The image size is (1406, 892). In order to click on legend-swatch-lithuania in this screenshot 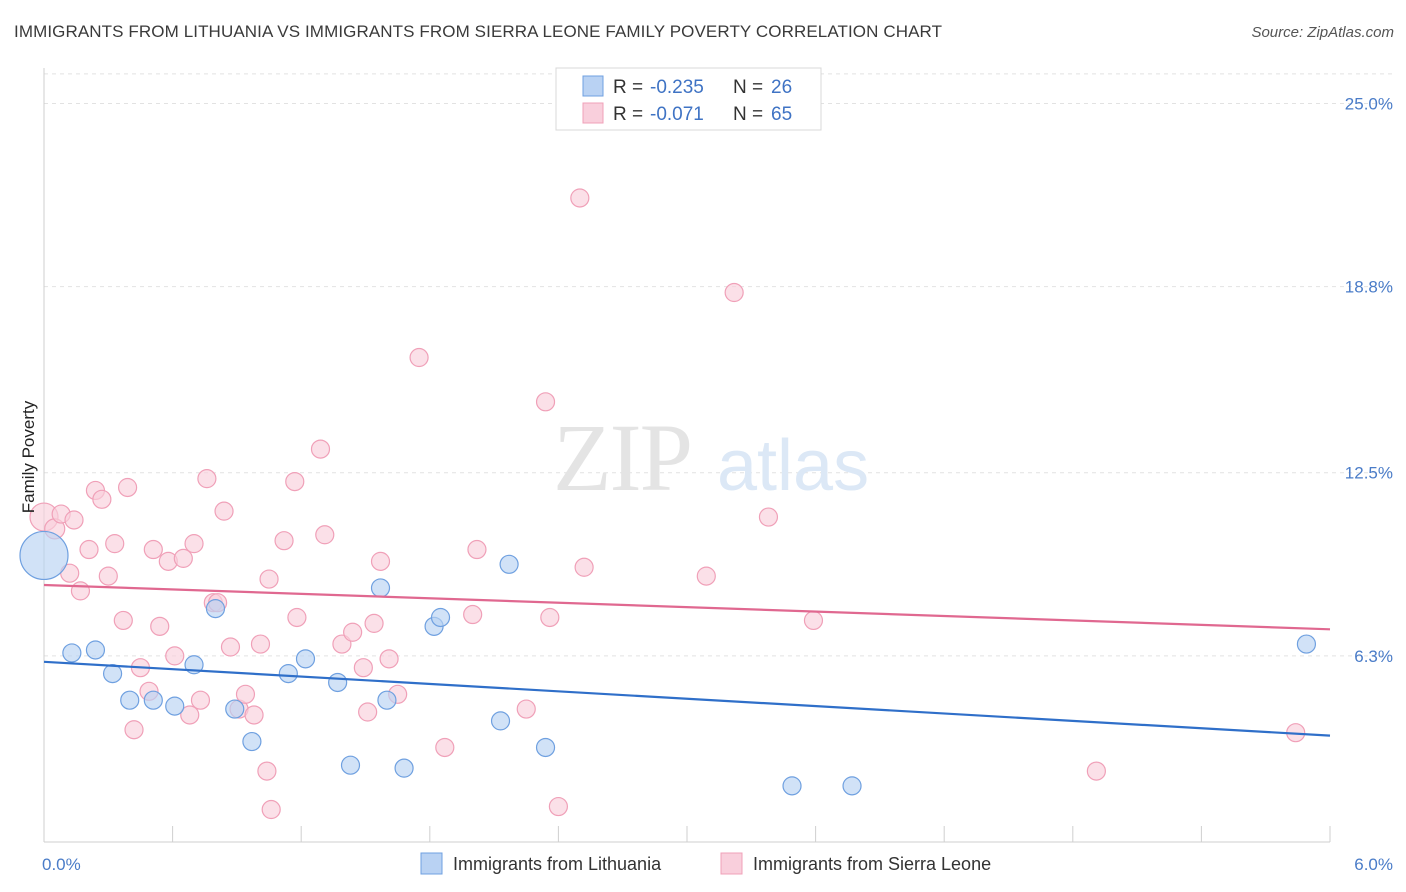, I will do `click(593, 86)`.